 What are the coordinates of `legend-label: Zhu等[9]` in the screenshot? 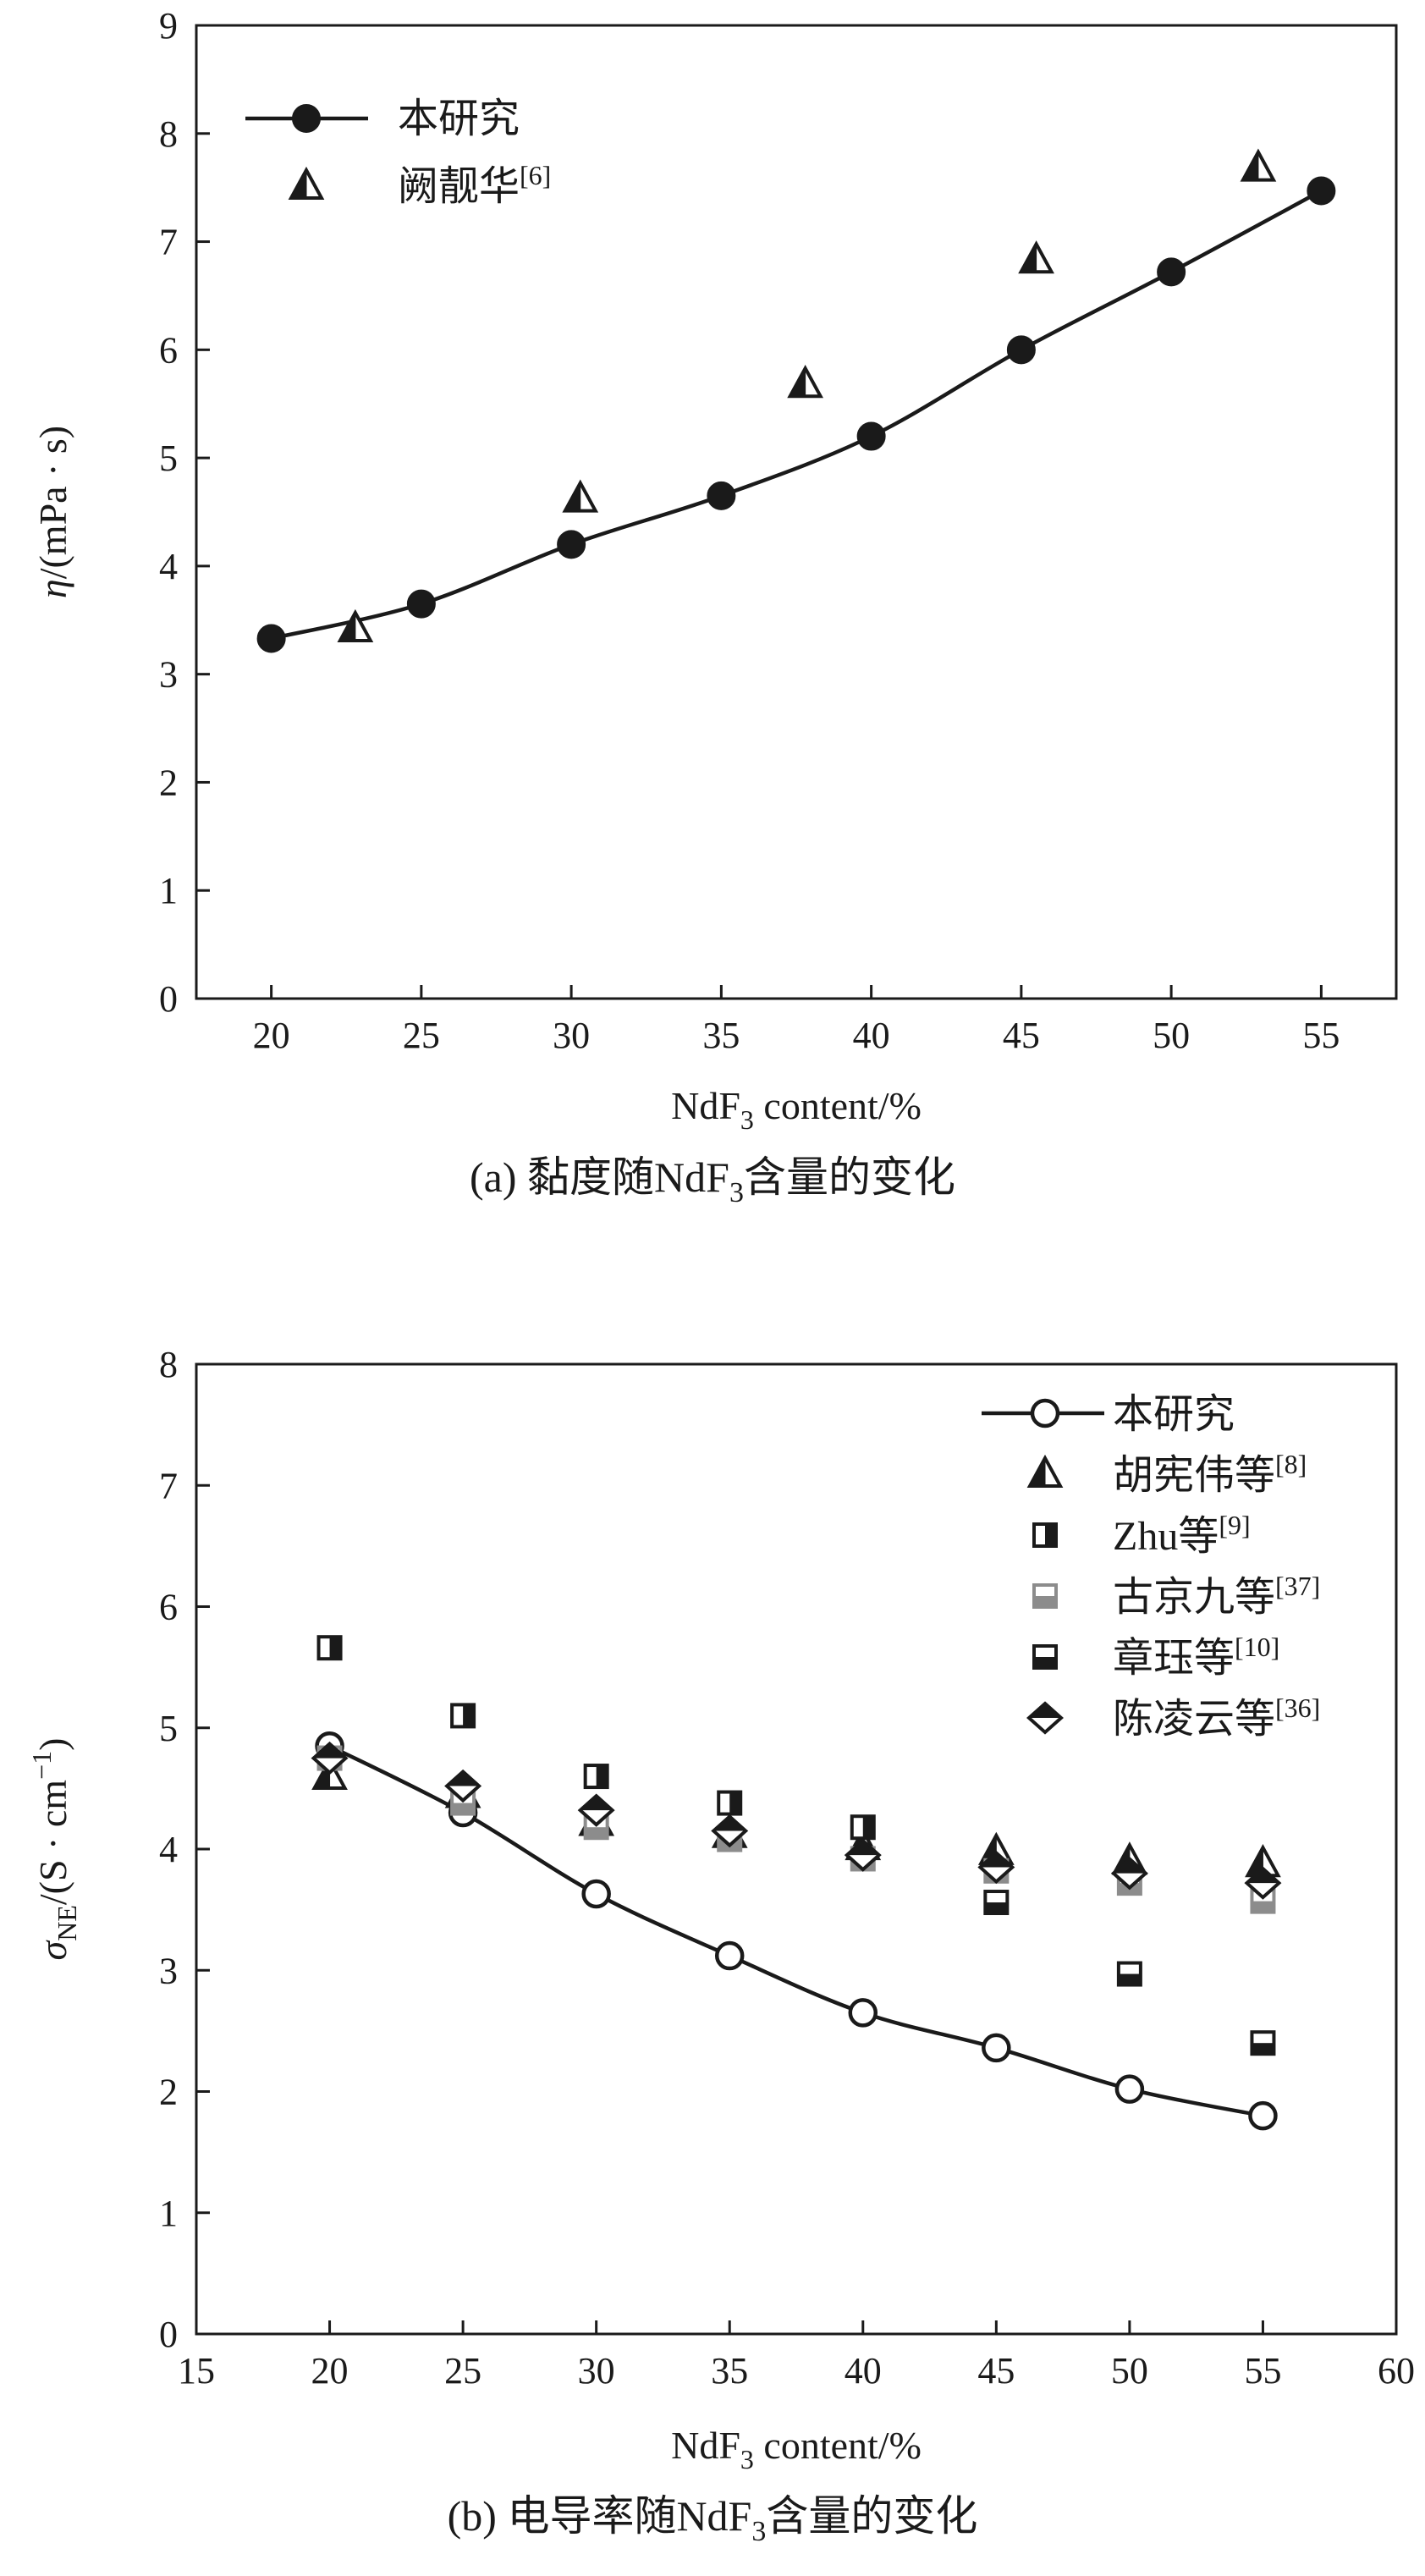 It's located at (1182, 1534).